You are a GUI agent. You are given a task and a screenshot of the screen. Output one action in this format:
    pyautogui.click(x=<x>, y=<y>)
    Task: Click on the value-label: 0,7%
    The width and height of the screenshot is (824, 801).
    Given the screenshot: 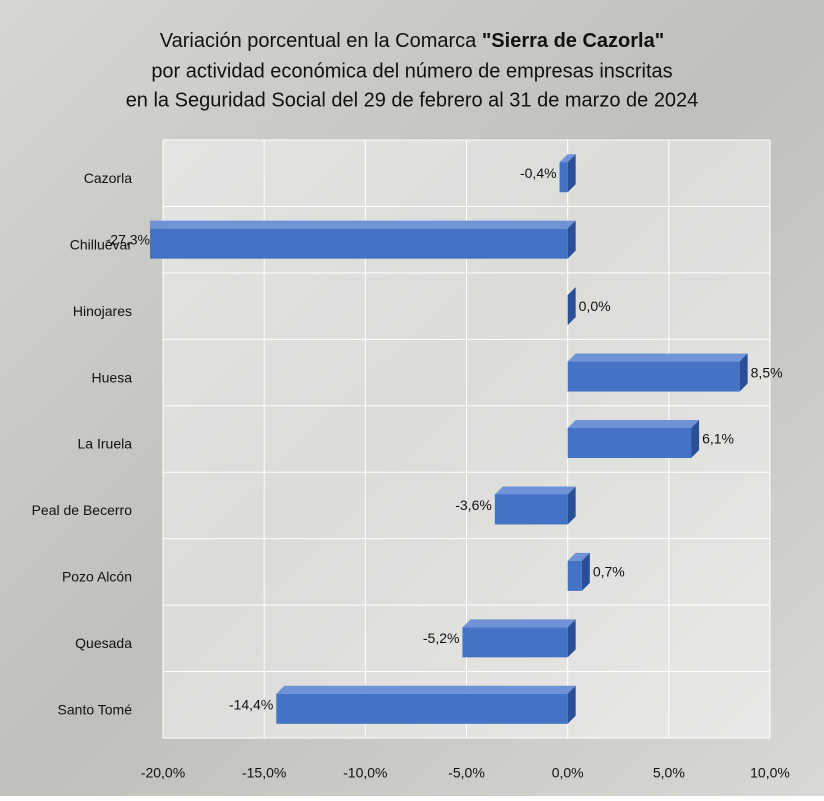 What is the action you would take?
    pyautogui.click(x=609, y=572)
    